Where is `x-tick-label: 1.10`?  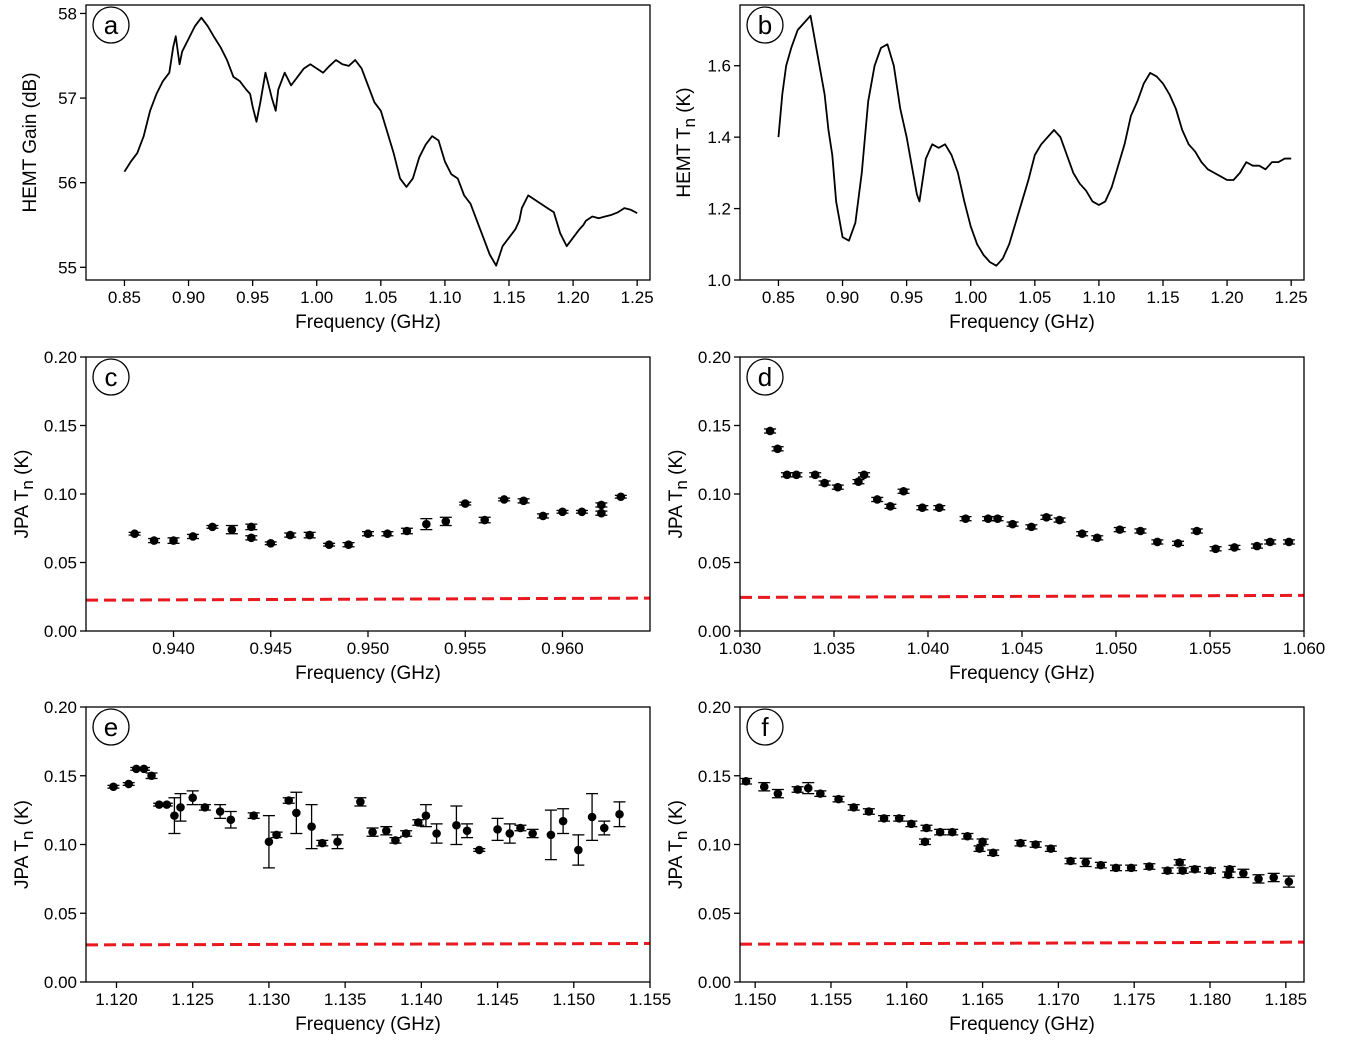 x-tick-label: 1.10 is located at coordinates (444, 297).